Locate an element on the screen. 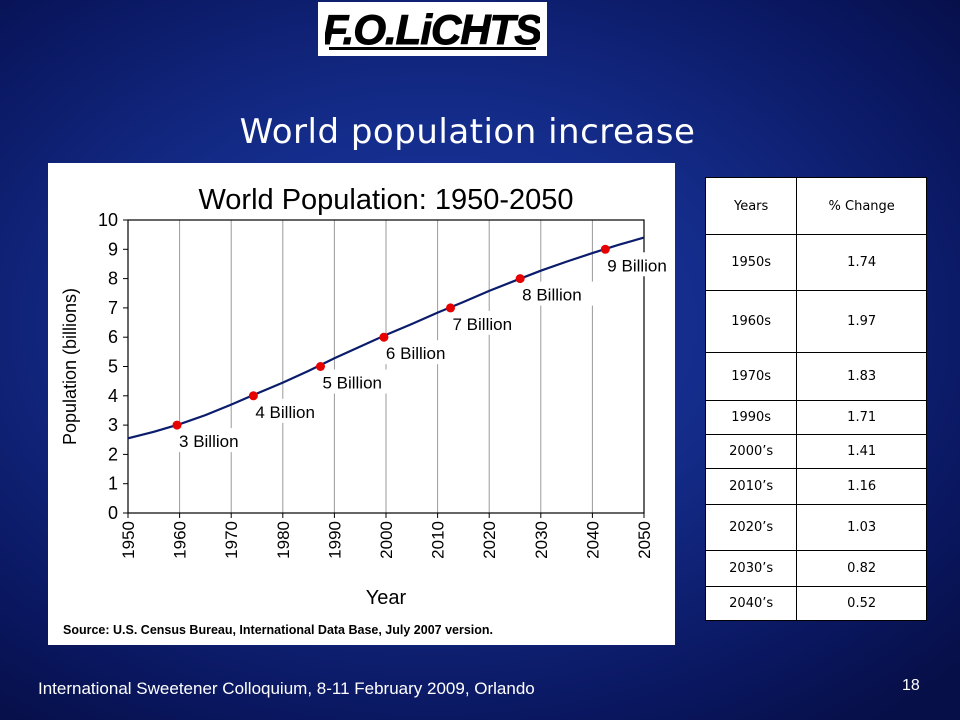 The image size is (960, 720). table-row: 2040’s 0.52 is located at coordinates (815, 603).